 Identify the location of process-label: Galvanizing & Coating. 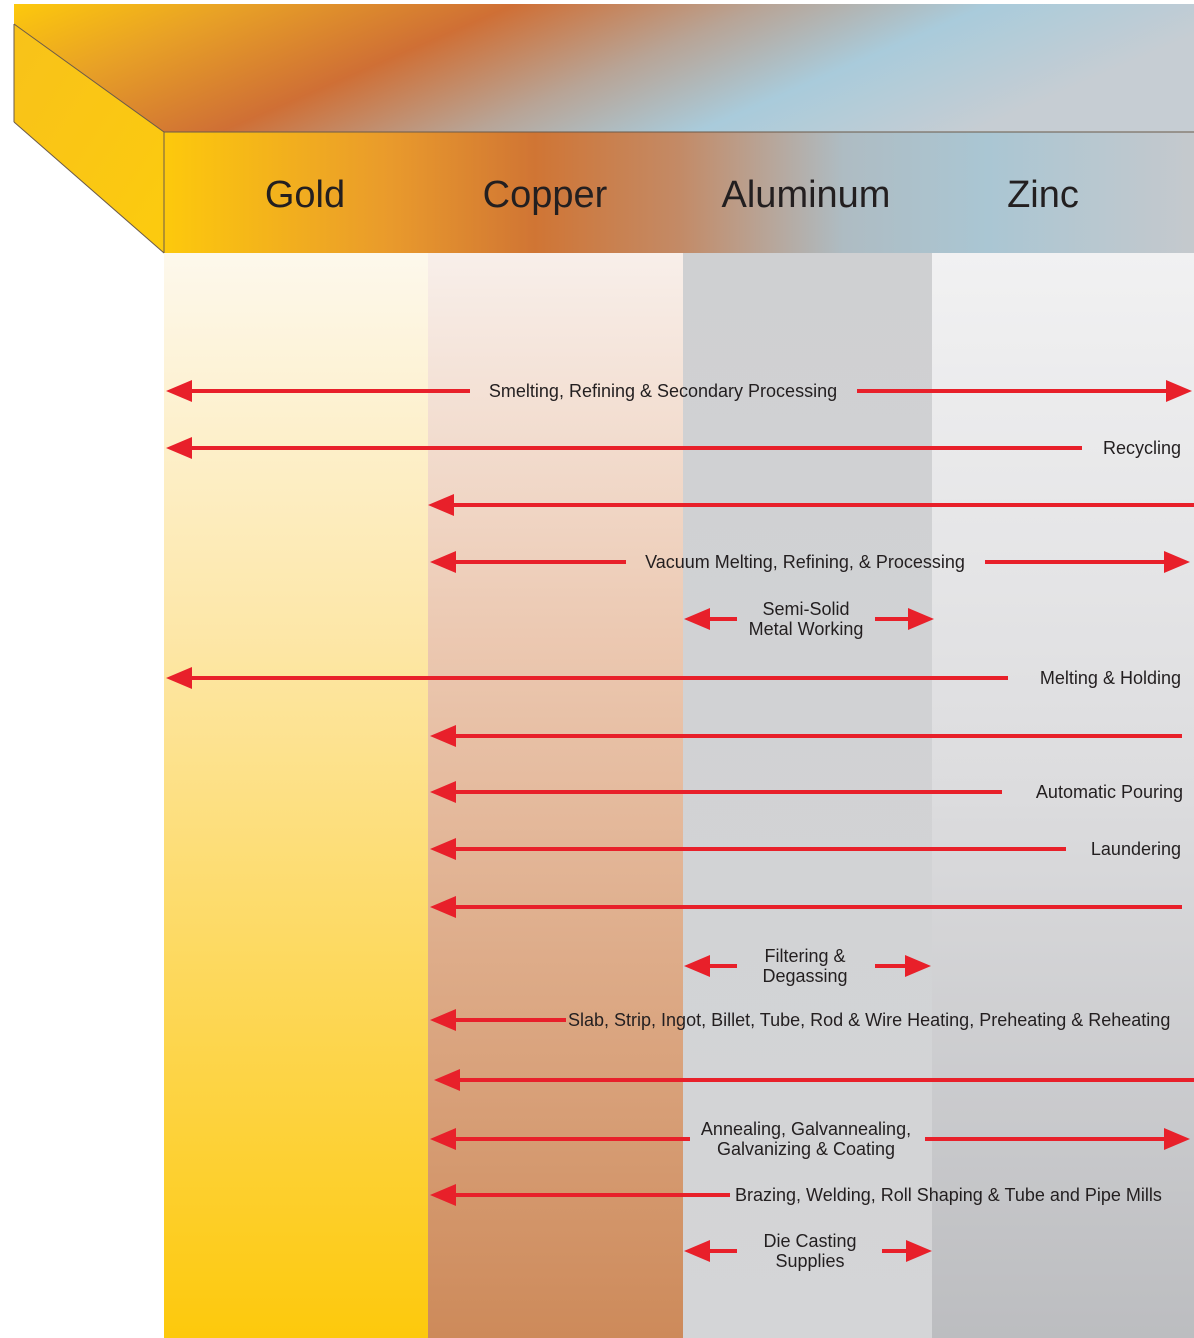
(806, 1149).